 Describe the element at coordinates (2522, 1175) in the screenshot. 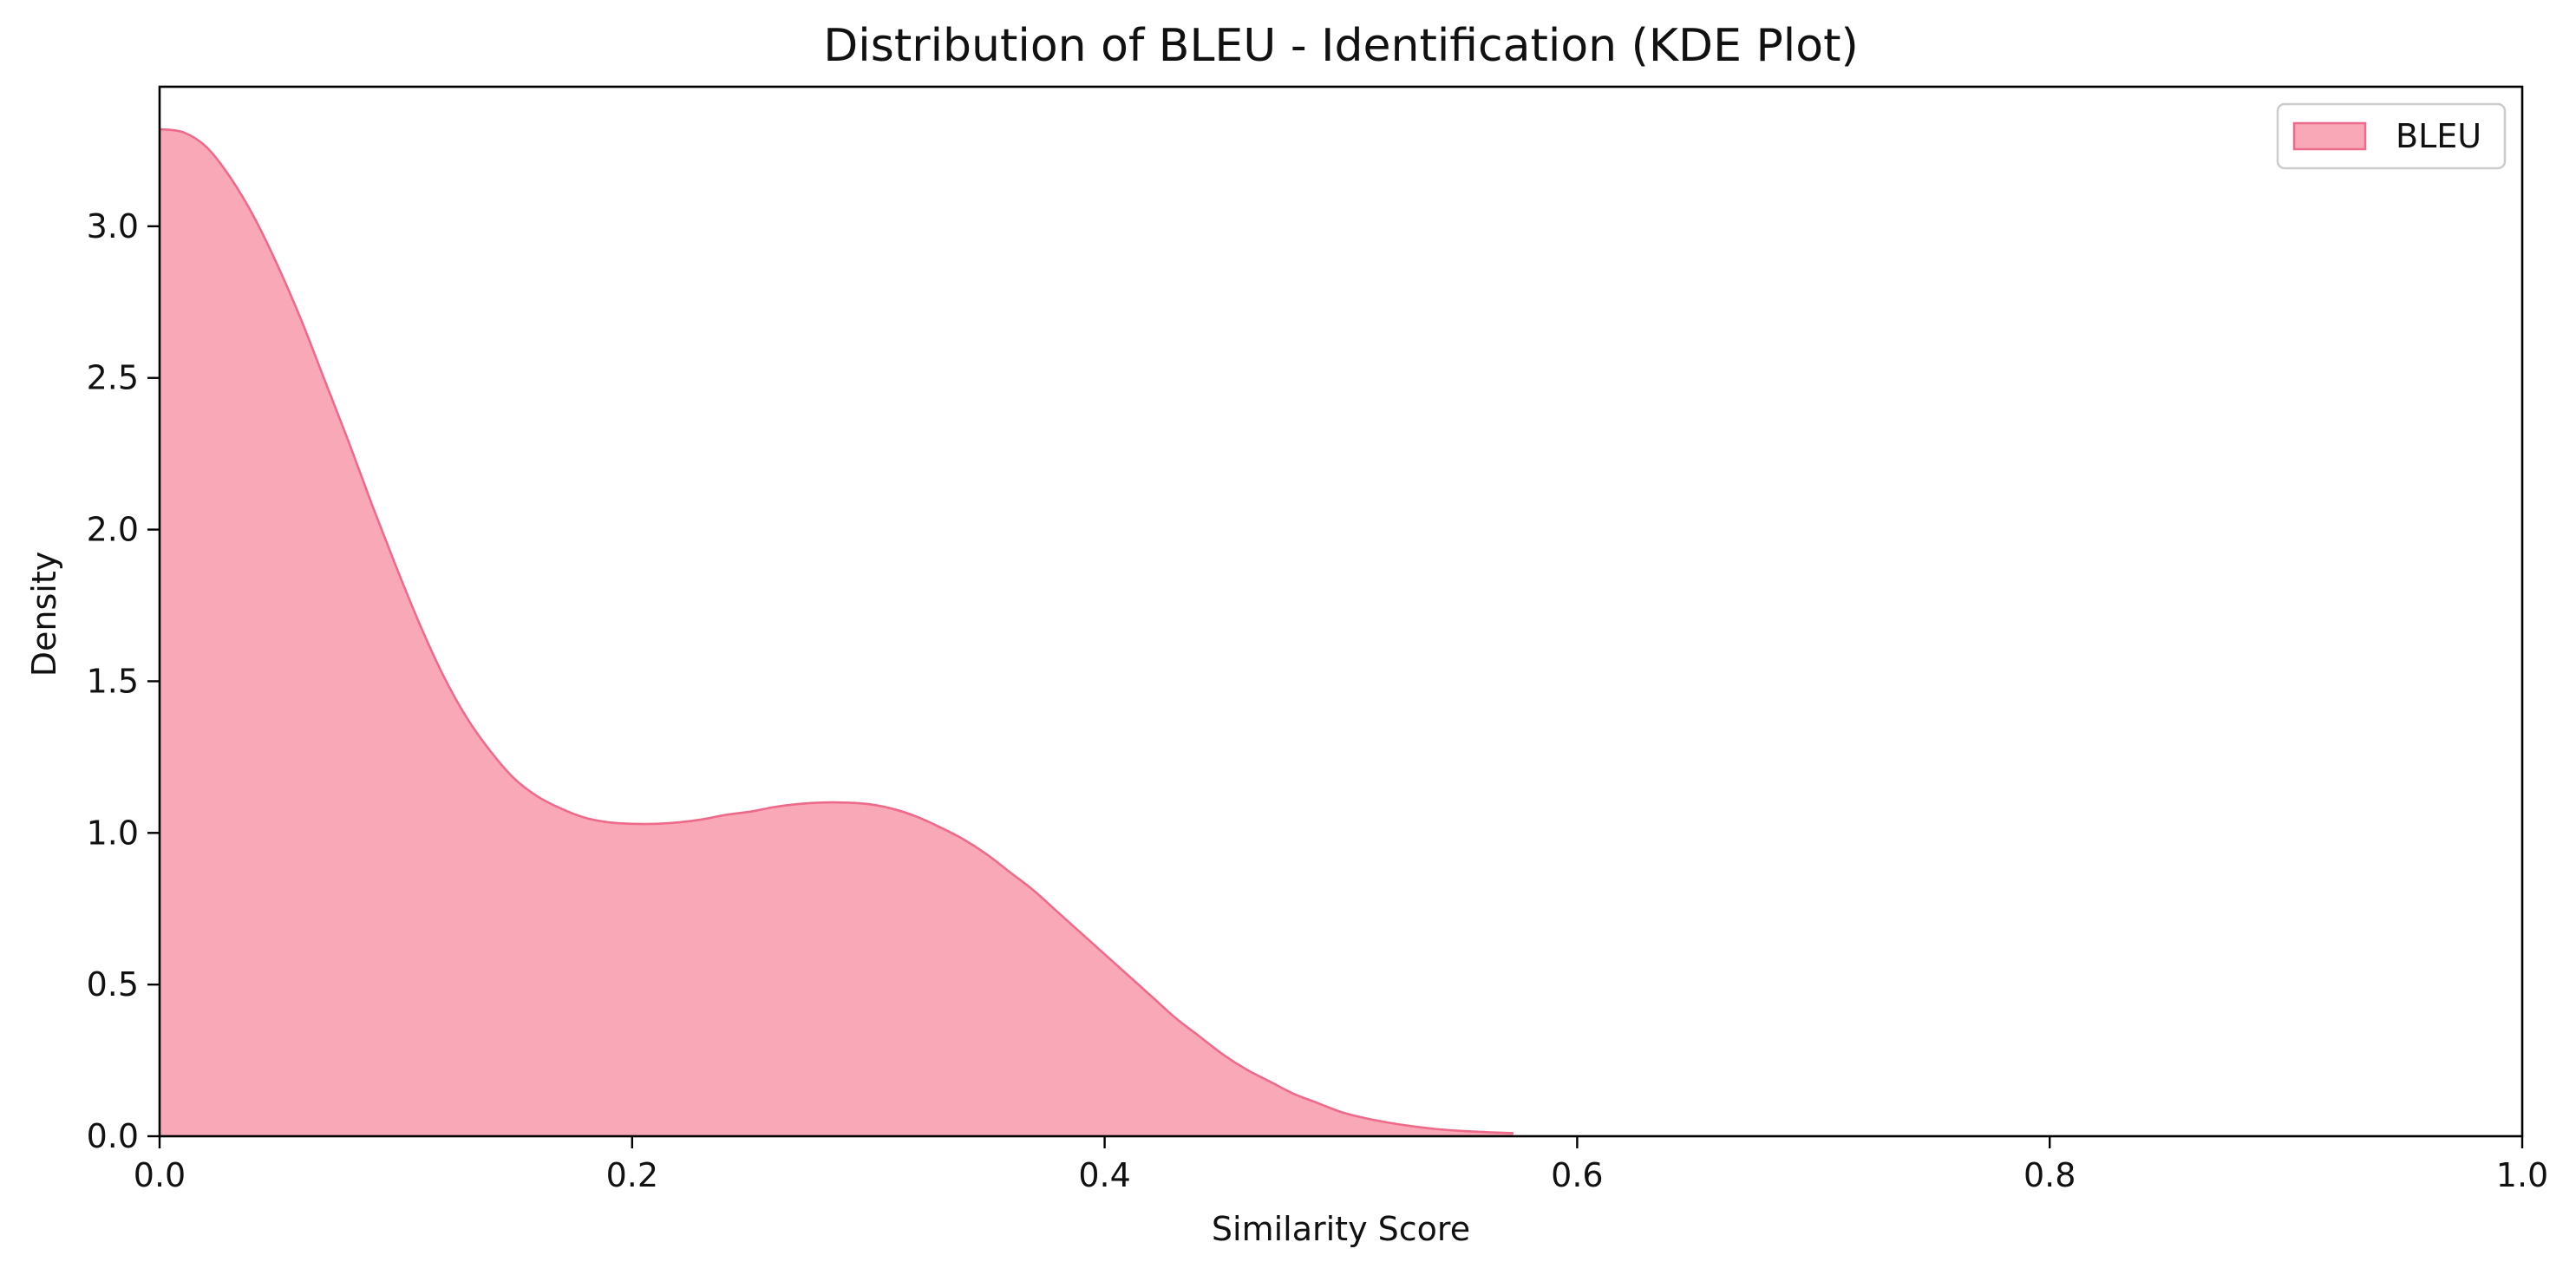

I see `x-tick-label: 1.0` at that location.